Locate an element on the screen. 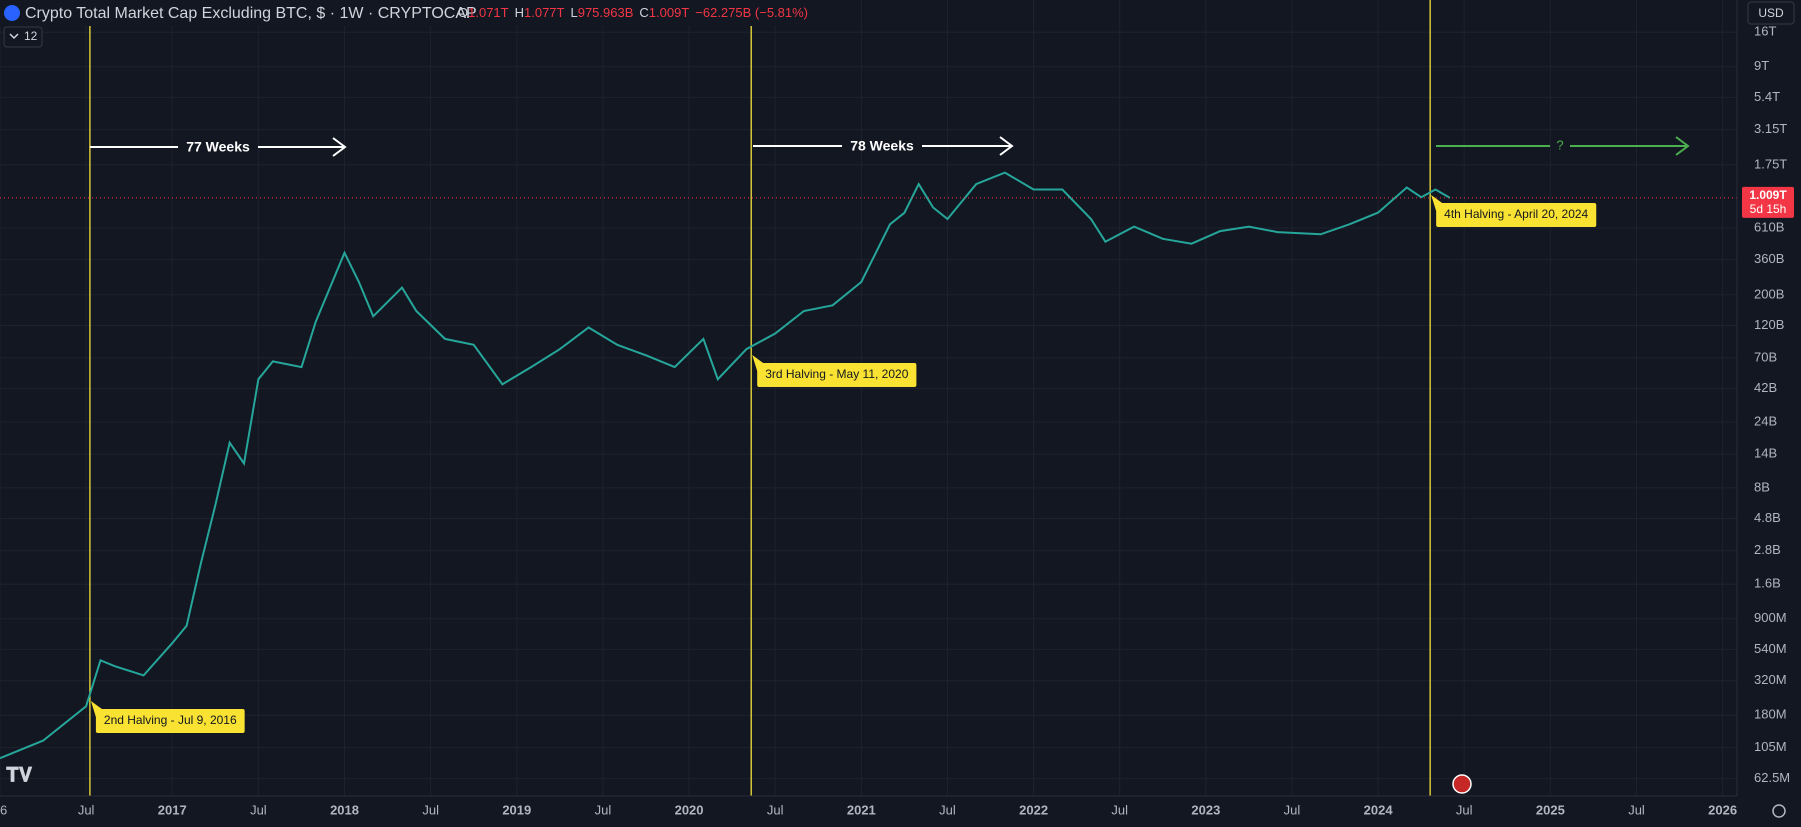  header-bg is located at coordinates (415, 13).